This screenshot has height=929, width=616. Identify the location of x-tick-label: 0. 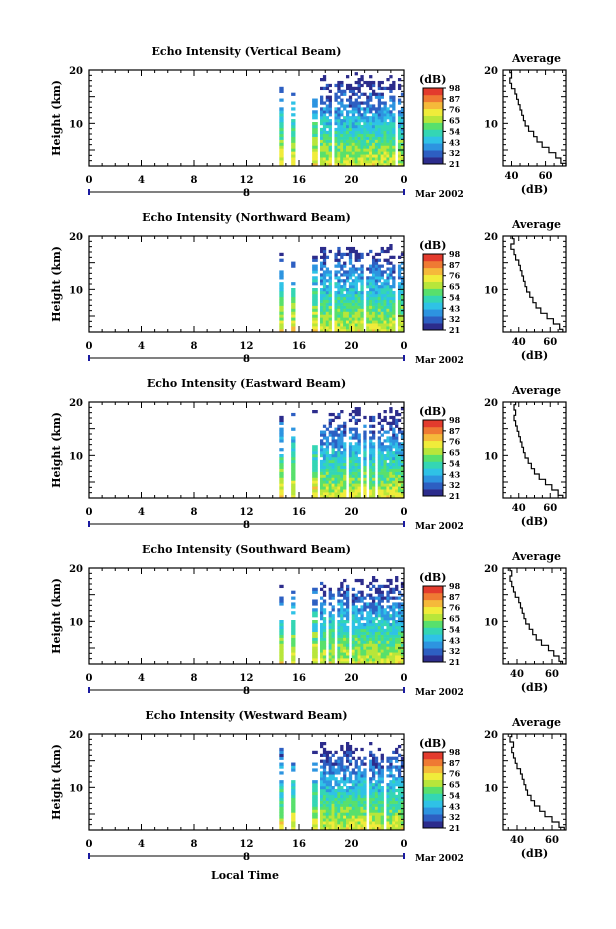
(404, 180).